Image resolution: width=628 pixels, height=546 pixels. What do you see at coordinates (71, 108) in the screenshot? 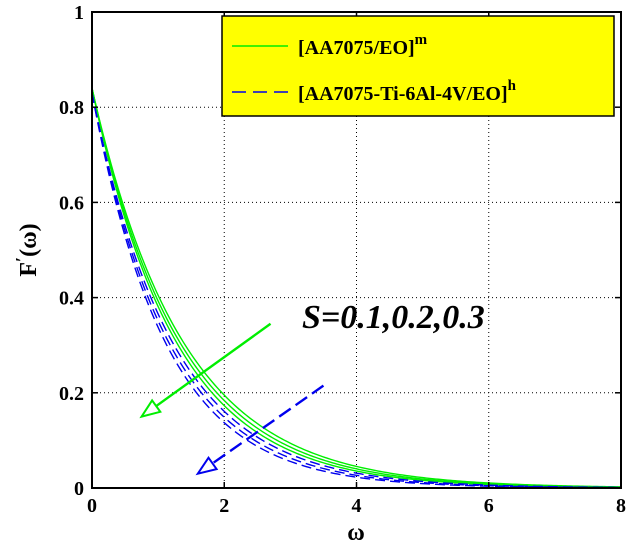
I see `y-tick-label: 0.8` at bounding box center [71, 108].